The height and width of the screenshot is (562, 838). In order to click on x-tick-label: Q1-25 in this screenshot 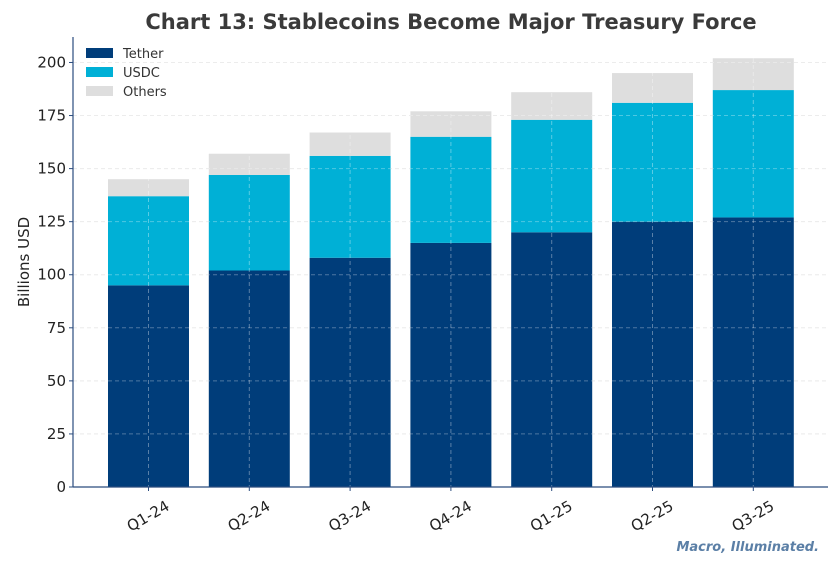, I will do `click(551, 516)`.